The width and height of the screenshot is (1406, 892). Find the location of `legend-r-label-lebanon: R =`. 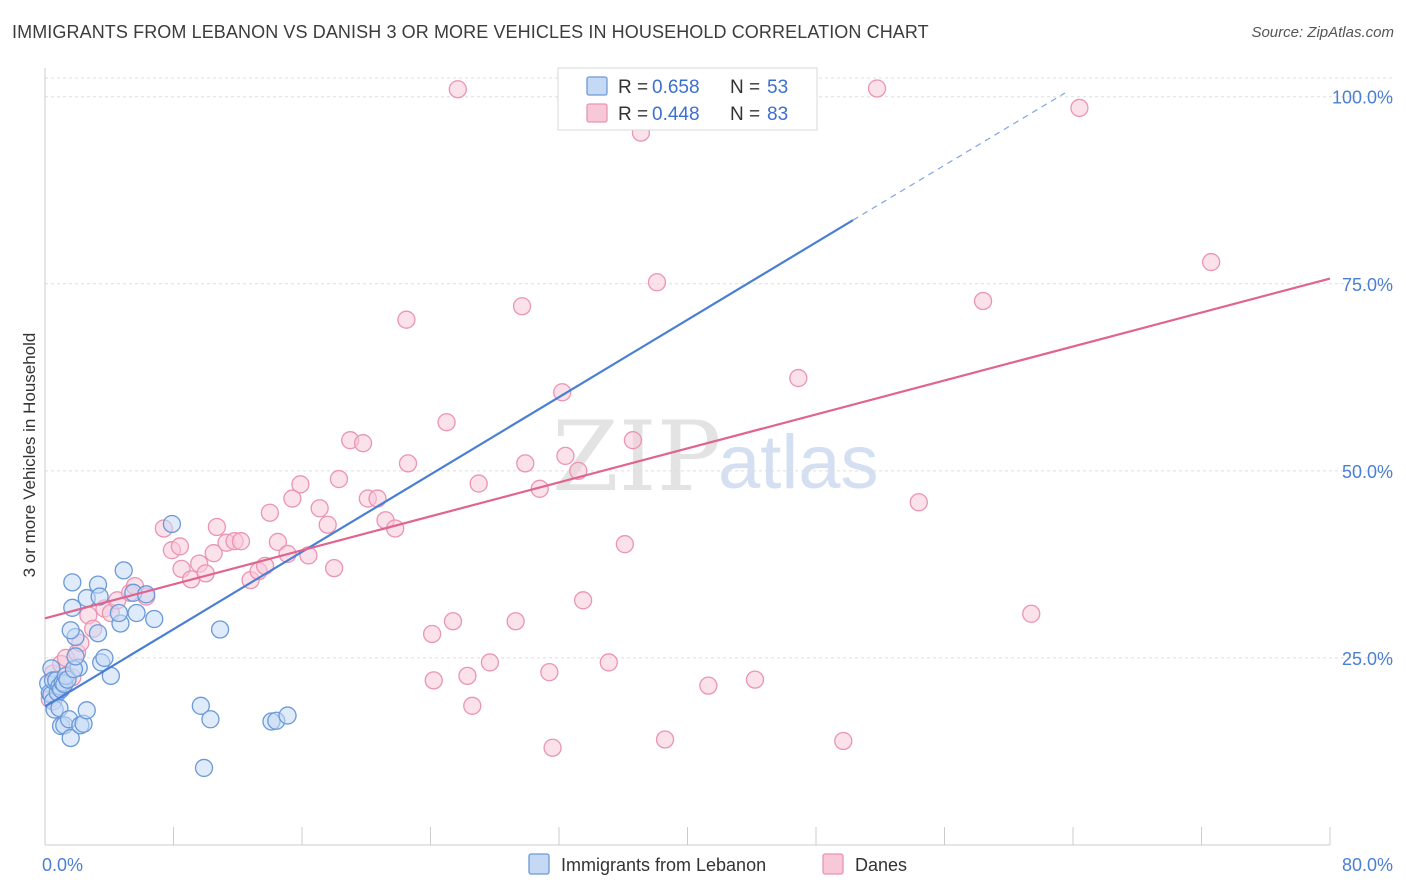

legend-r-label-lebanon: R = is located at coordinates (633, 87).